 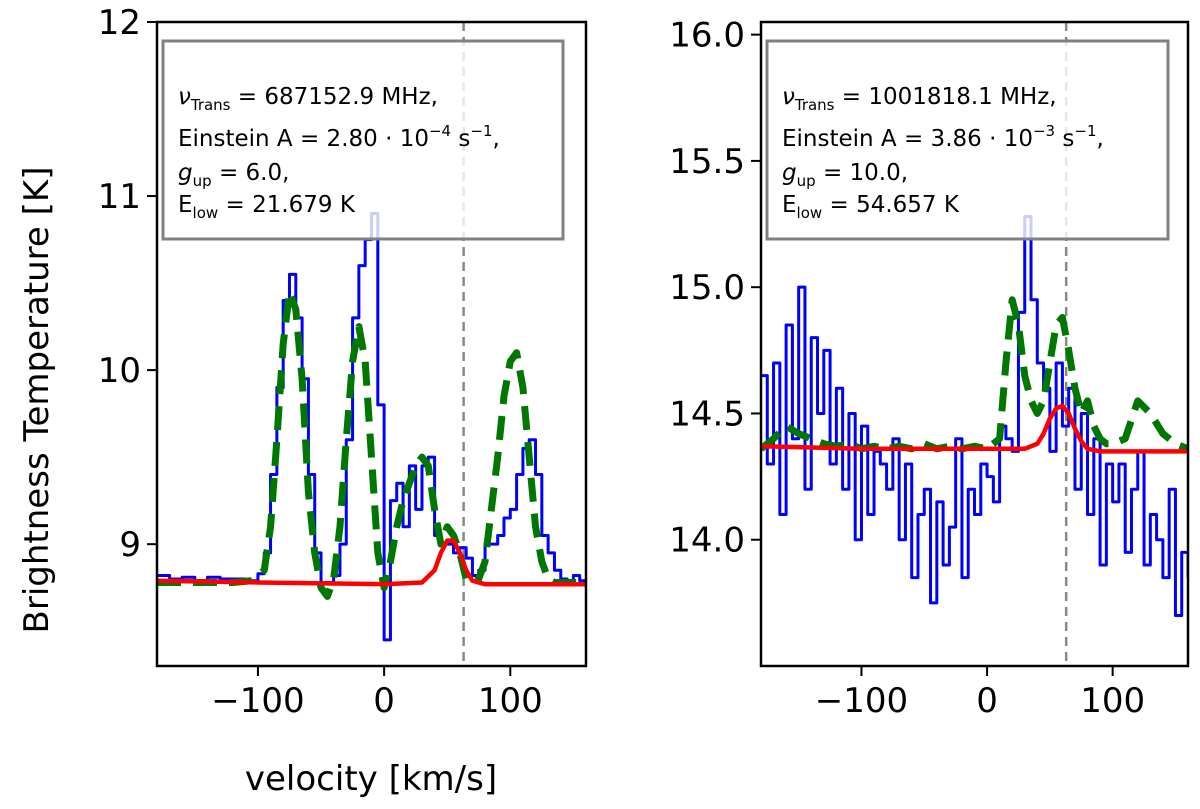 What do you see at coordinates (806, 181) in the screenshot?
I see `right-legend-g-sub: up` at bounding box center [806, 181].